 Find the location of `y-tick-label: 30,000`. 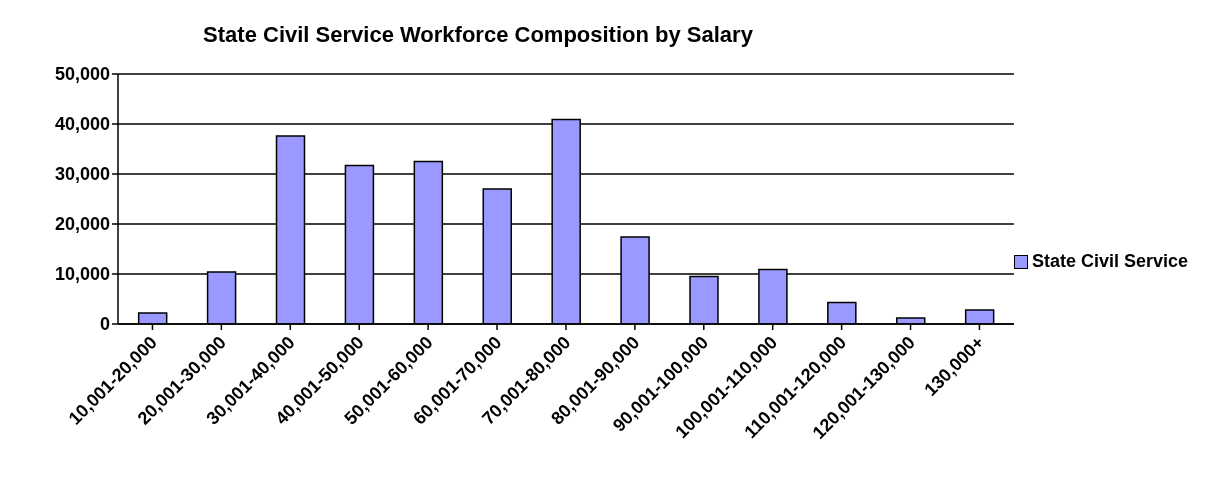

y-tick-label: 30,000 is located at coordinates (82, 174).